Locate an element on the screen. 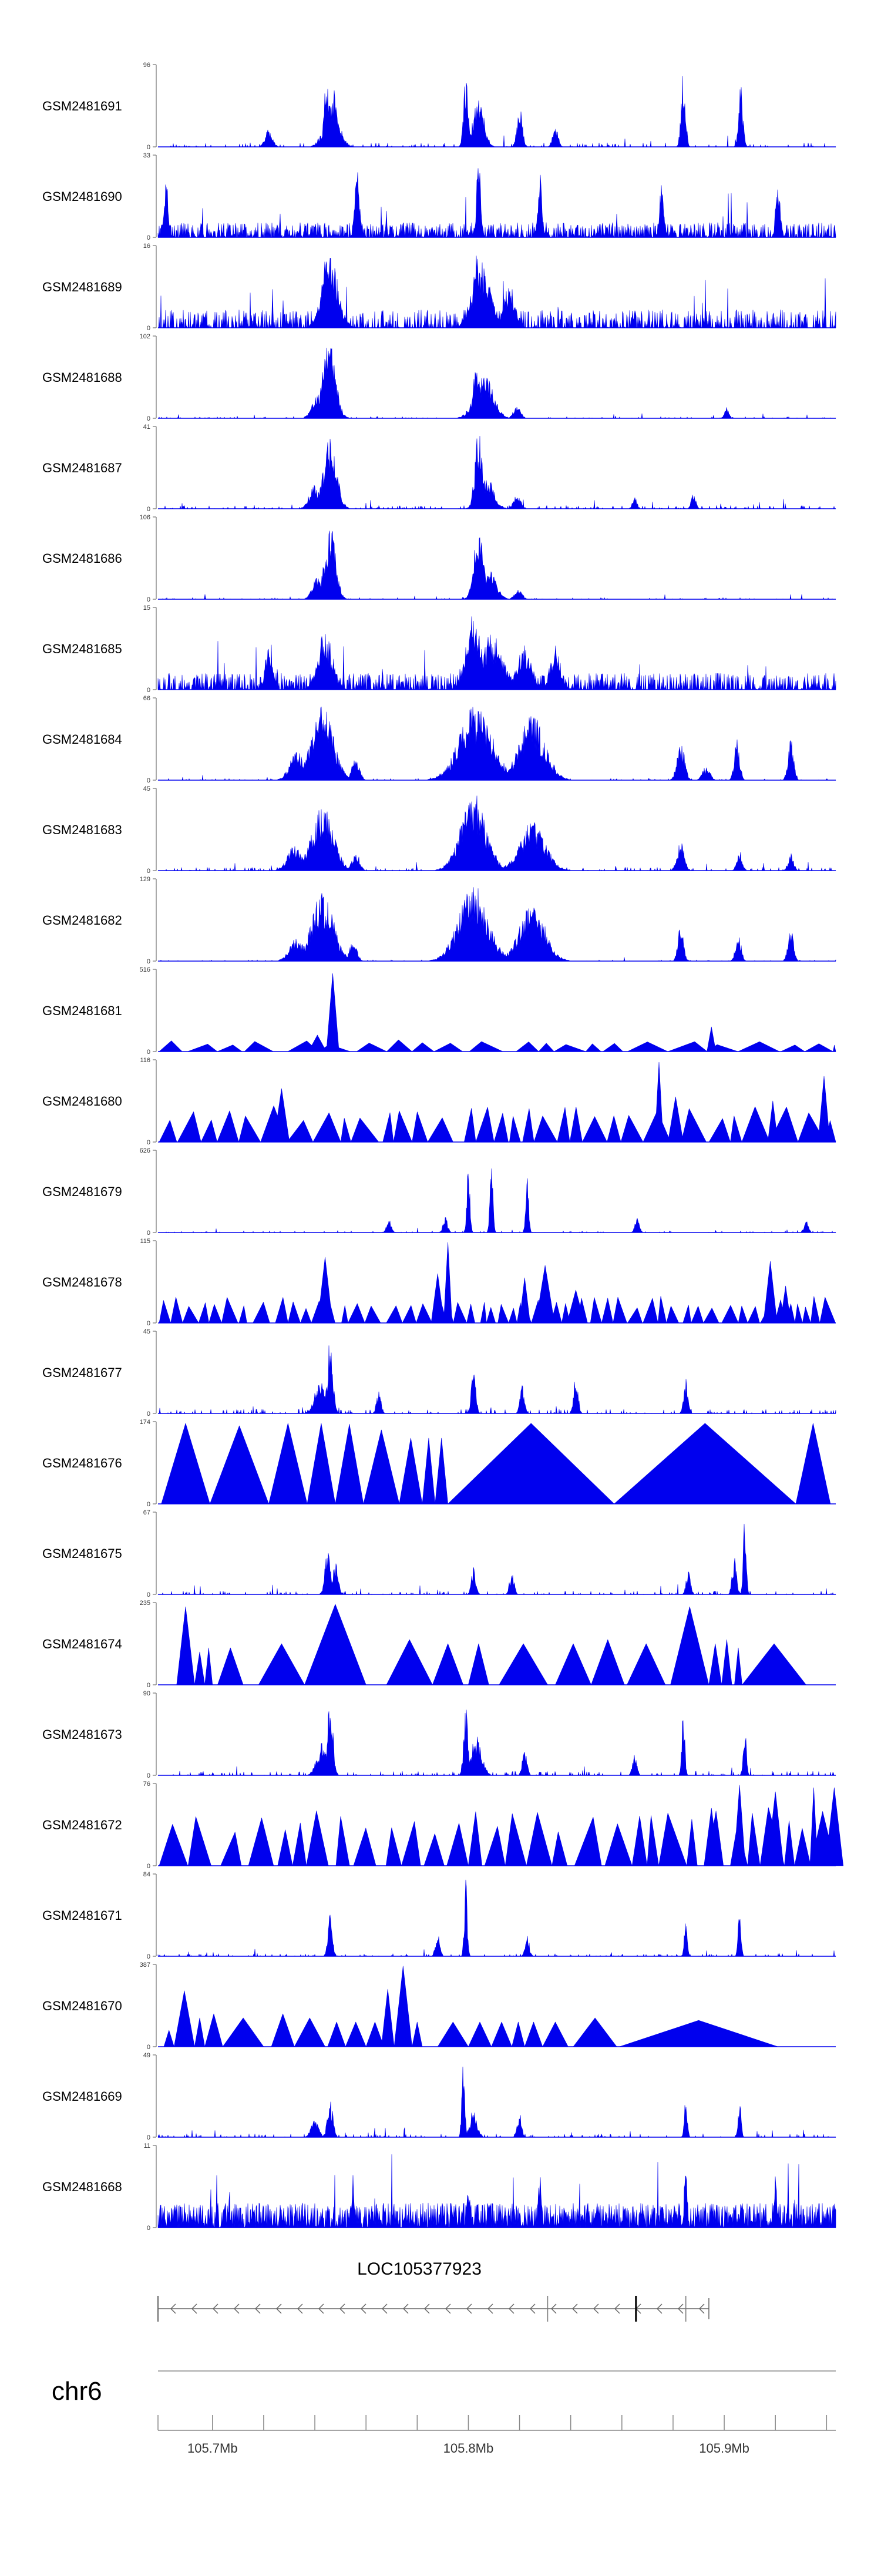  track-label: GSM2481683 is located at coordinates (82, 829).